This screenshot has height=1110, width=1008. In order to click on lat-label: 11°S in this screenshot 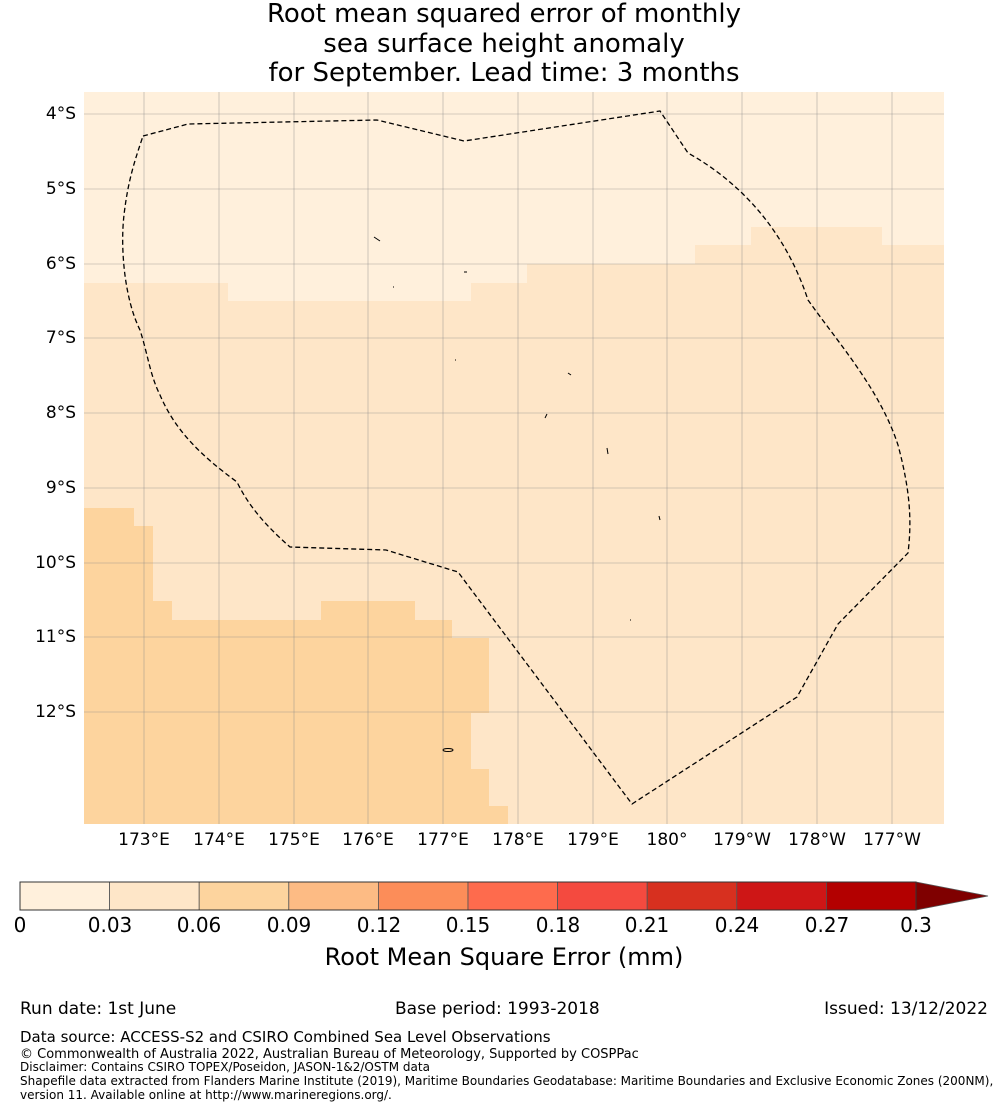, I will do `click(55, 637)`.